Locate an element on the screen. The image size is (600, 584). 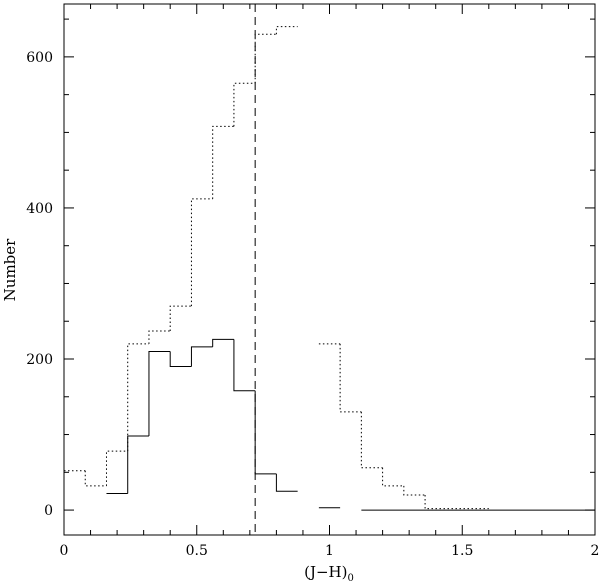
y-axis-label: Number is located at coordinates (10, 269).